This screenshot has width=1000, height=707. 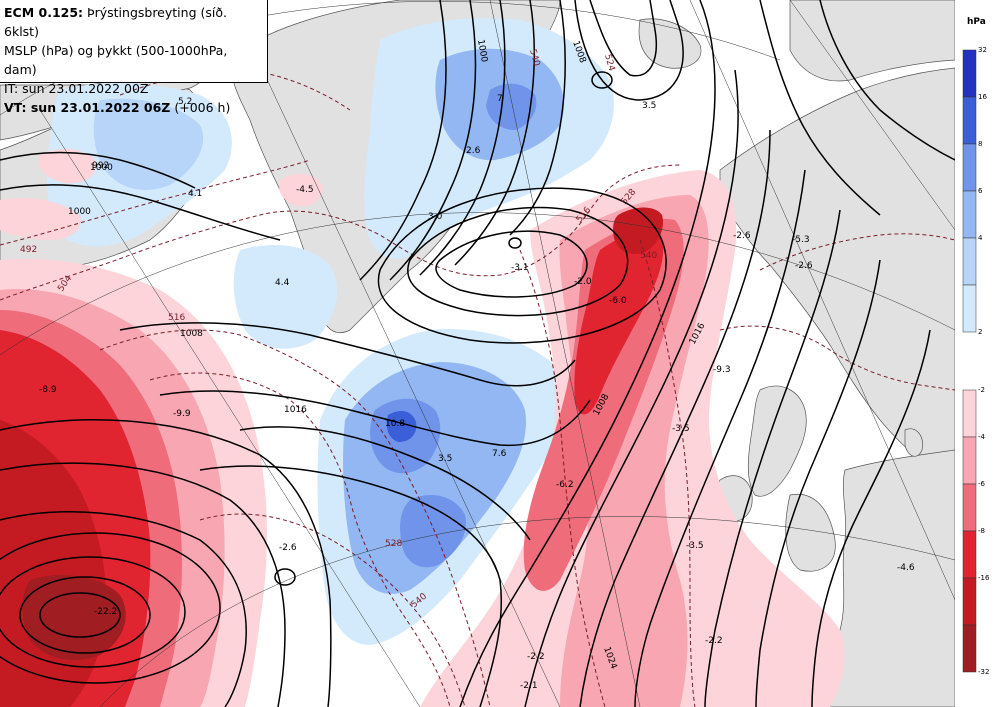 I want to click on colorbar-tick-label: 6, so click(x=980, y=191).